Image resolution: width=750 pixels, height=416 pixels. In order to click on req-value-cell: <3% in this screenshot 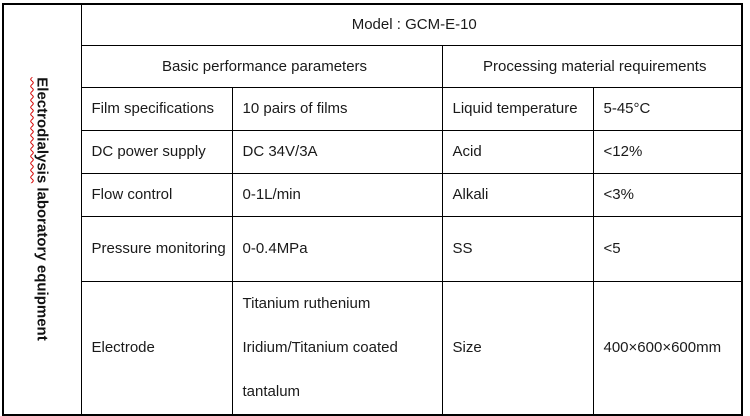, I will do `click(667, 194)`.